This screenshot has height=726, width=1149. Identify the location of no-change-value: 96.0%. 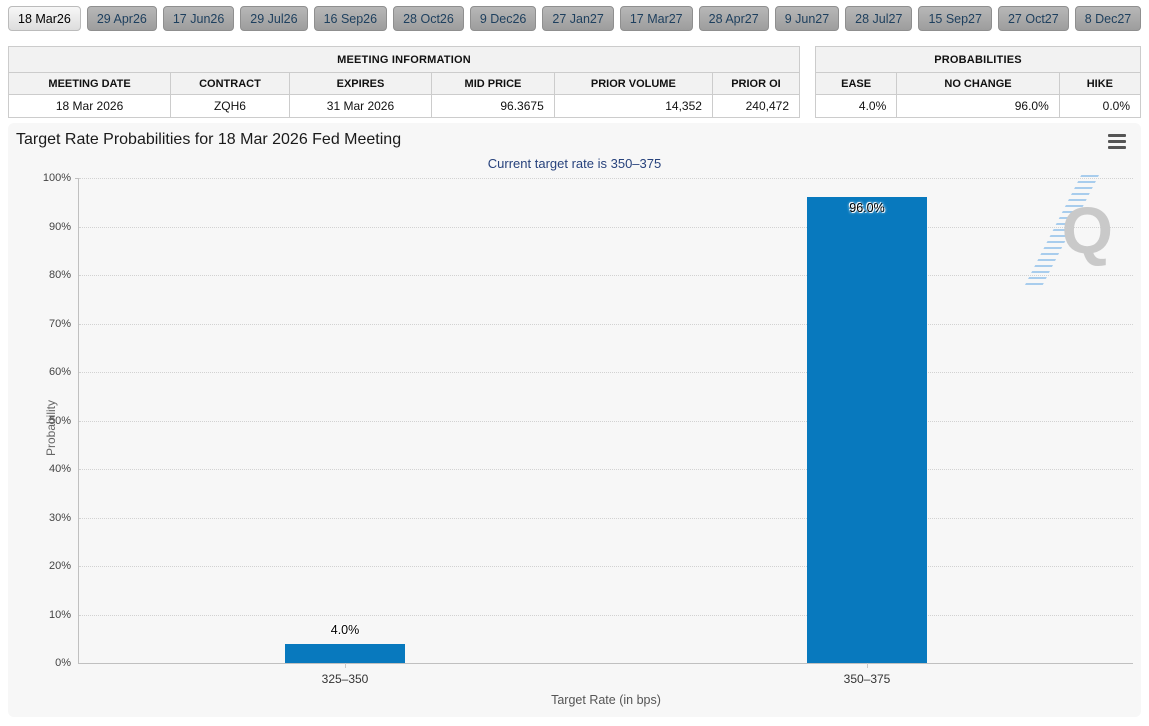
(978, 106).